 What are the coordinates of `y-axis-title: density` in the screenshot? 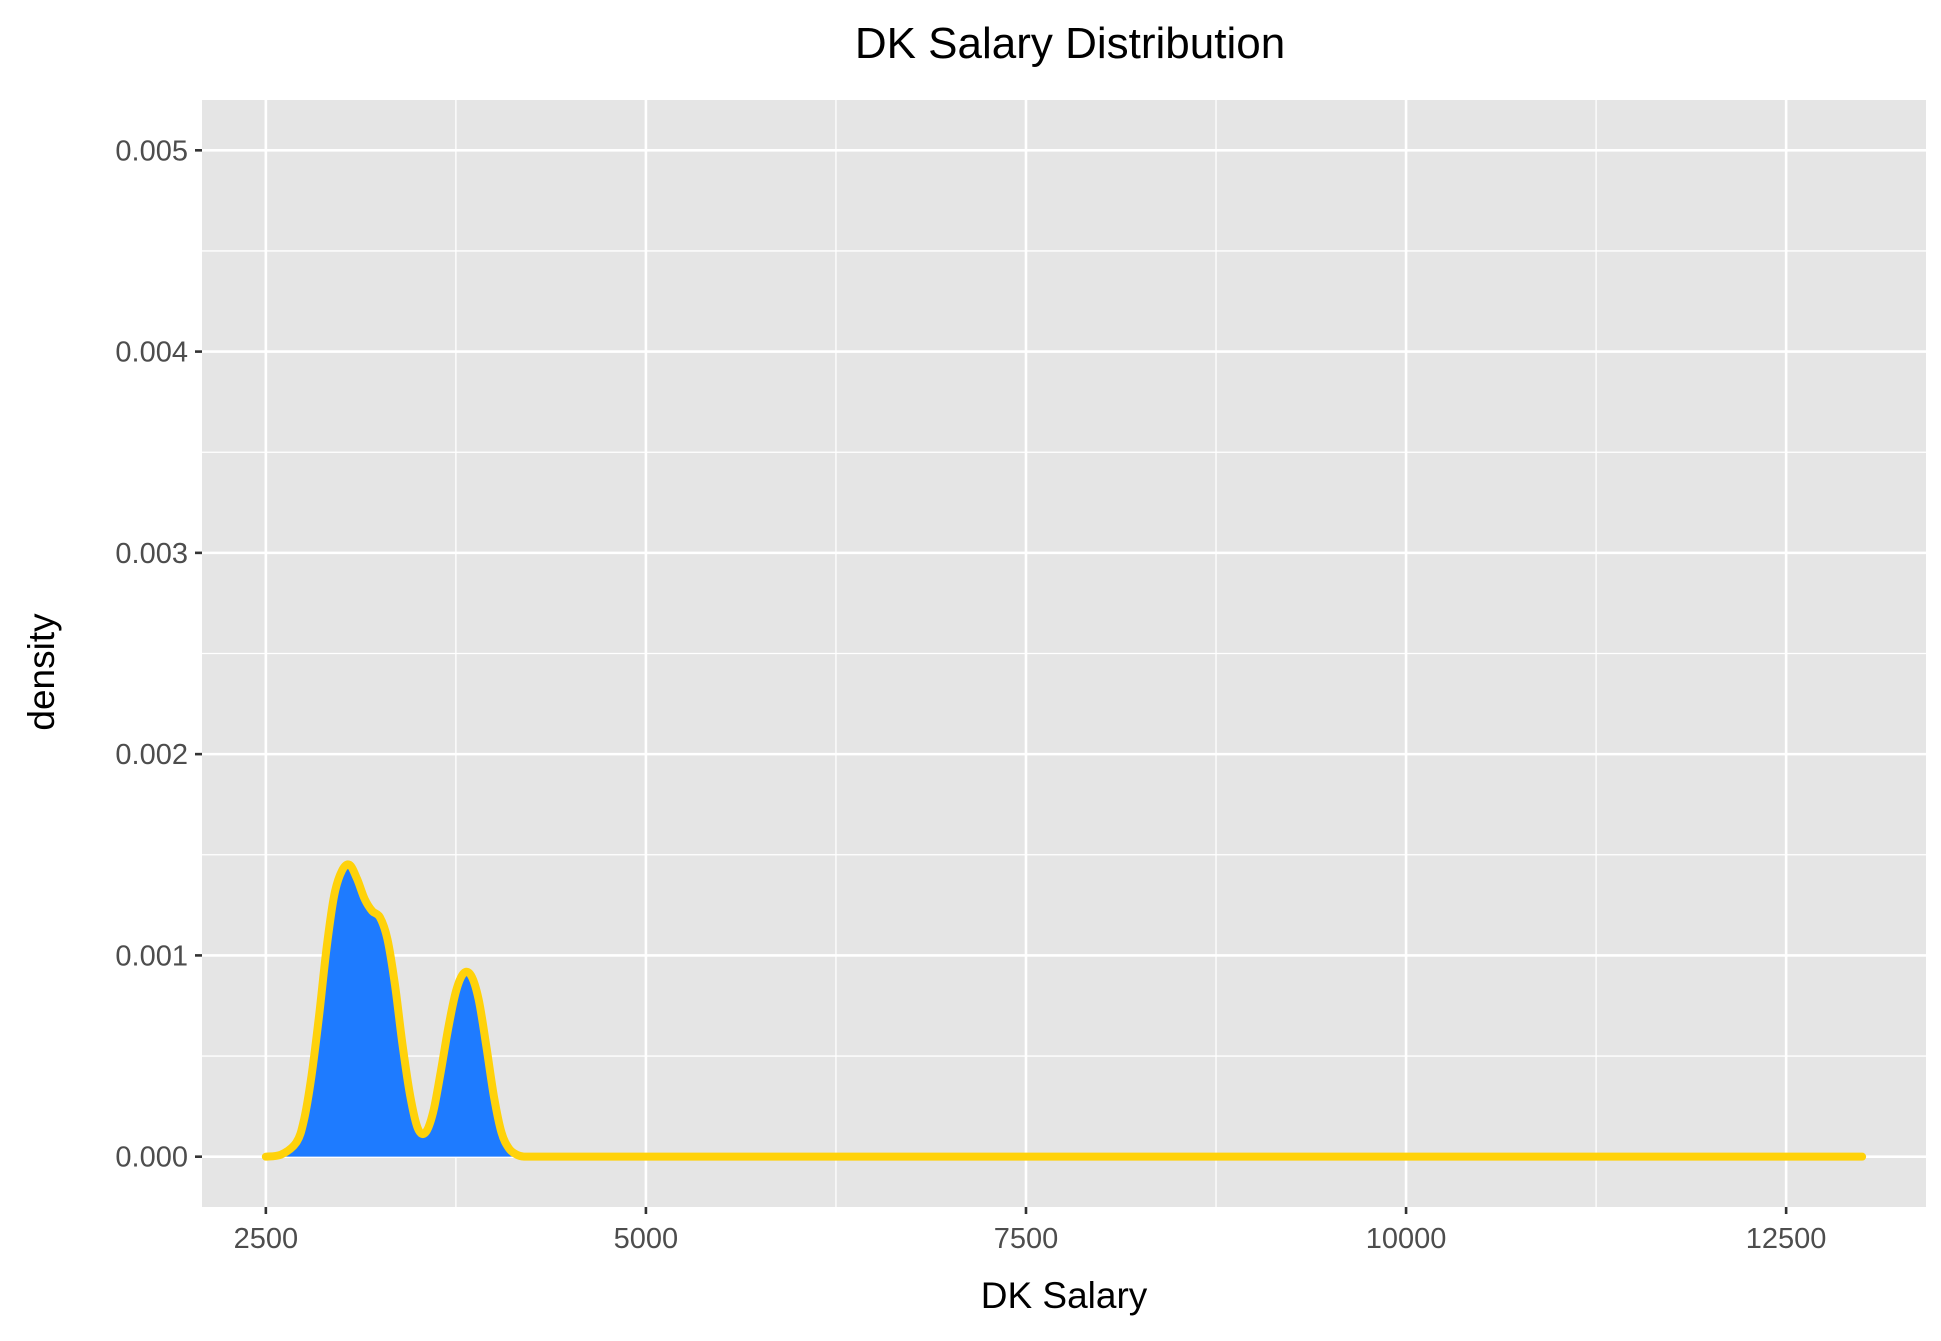 It's located at (41, 672).